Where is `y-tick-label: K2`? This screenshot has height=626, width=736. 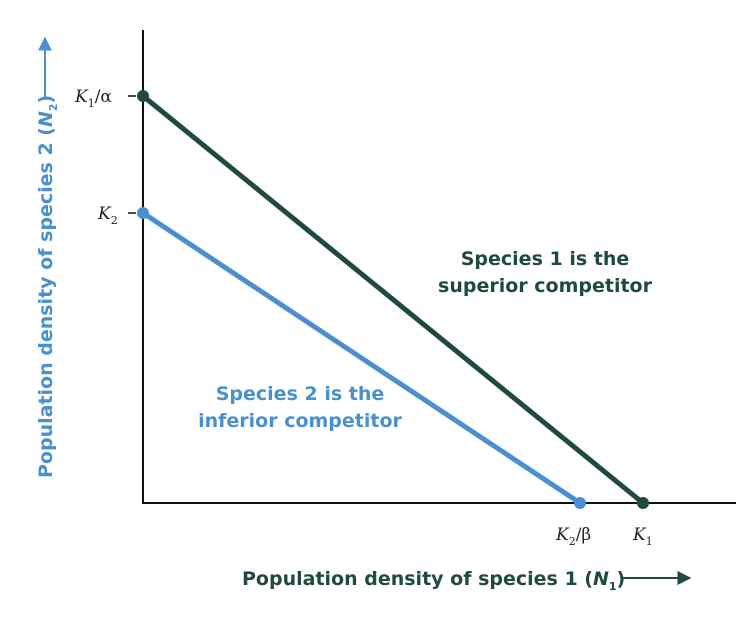
y-tick-label: K2 is located at coordinates (107, 215).